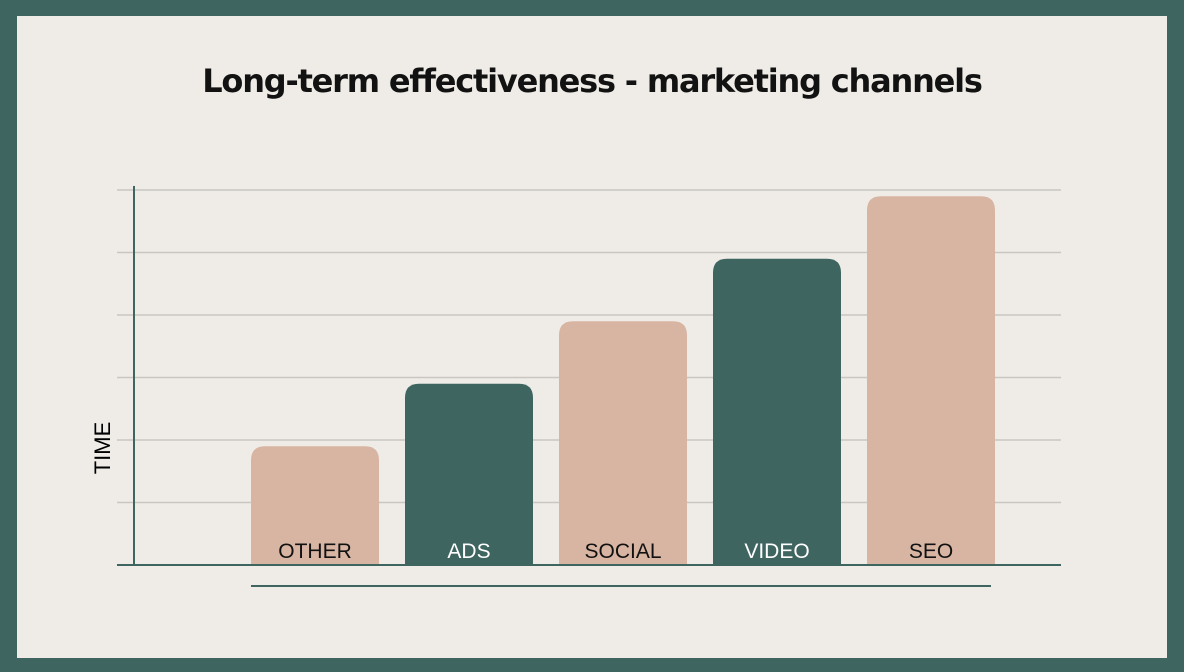 Image resolution: width=1184 pixels, height=672 pixels. I want to click on bar-social, so click(623, 443).